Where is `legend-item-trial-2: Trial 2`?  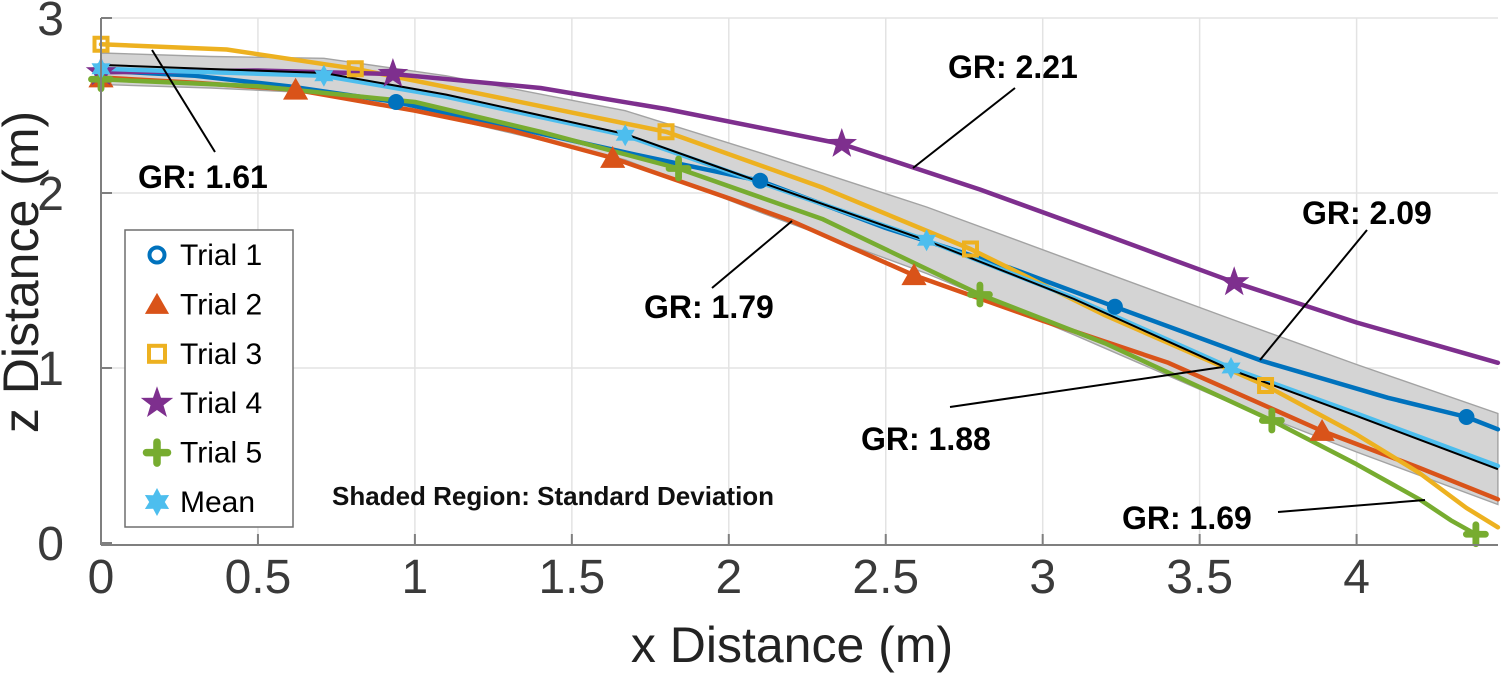 legend-item-trial-2: Trial 2 is located at coordinates (203, 304).